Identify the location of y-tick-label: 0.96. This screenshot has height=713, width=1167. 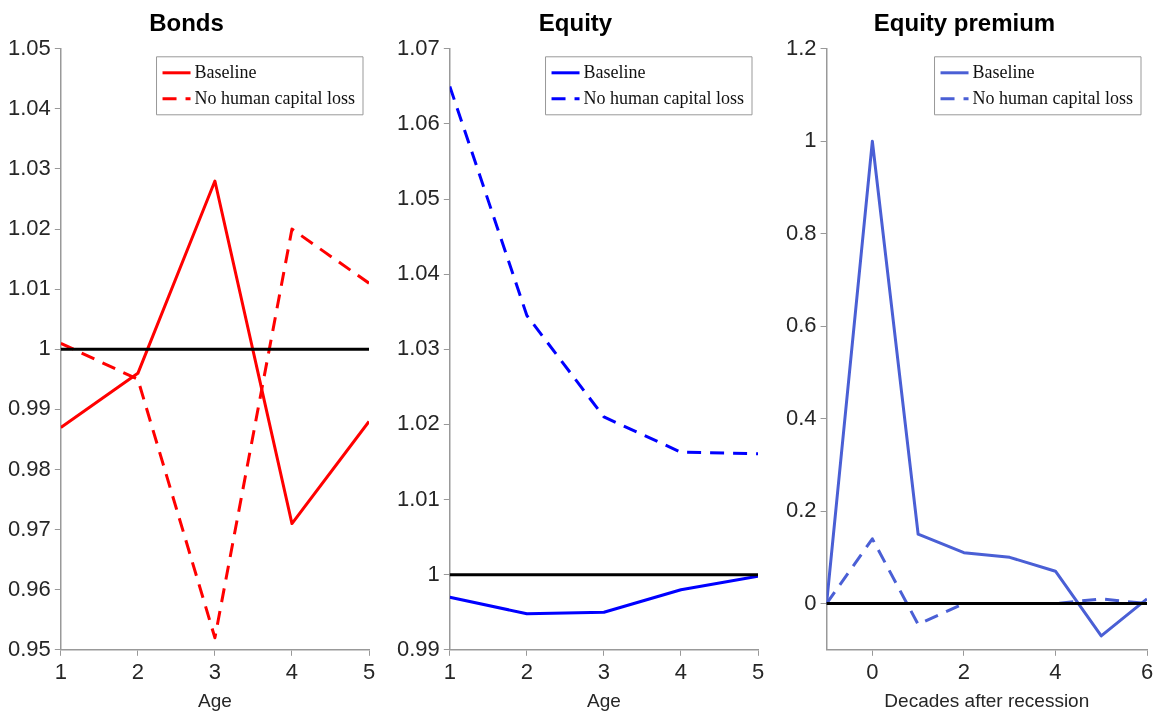
(29, 588).